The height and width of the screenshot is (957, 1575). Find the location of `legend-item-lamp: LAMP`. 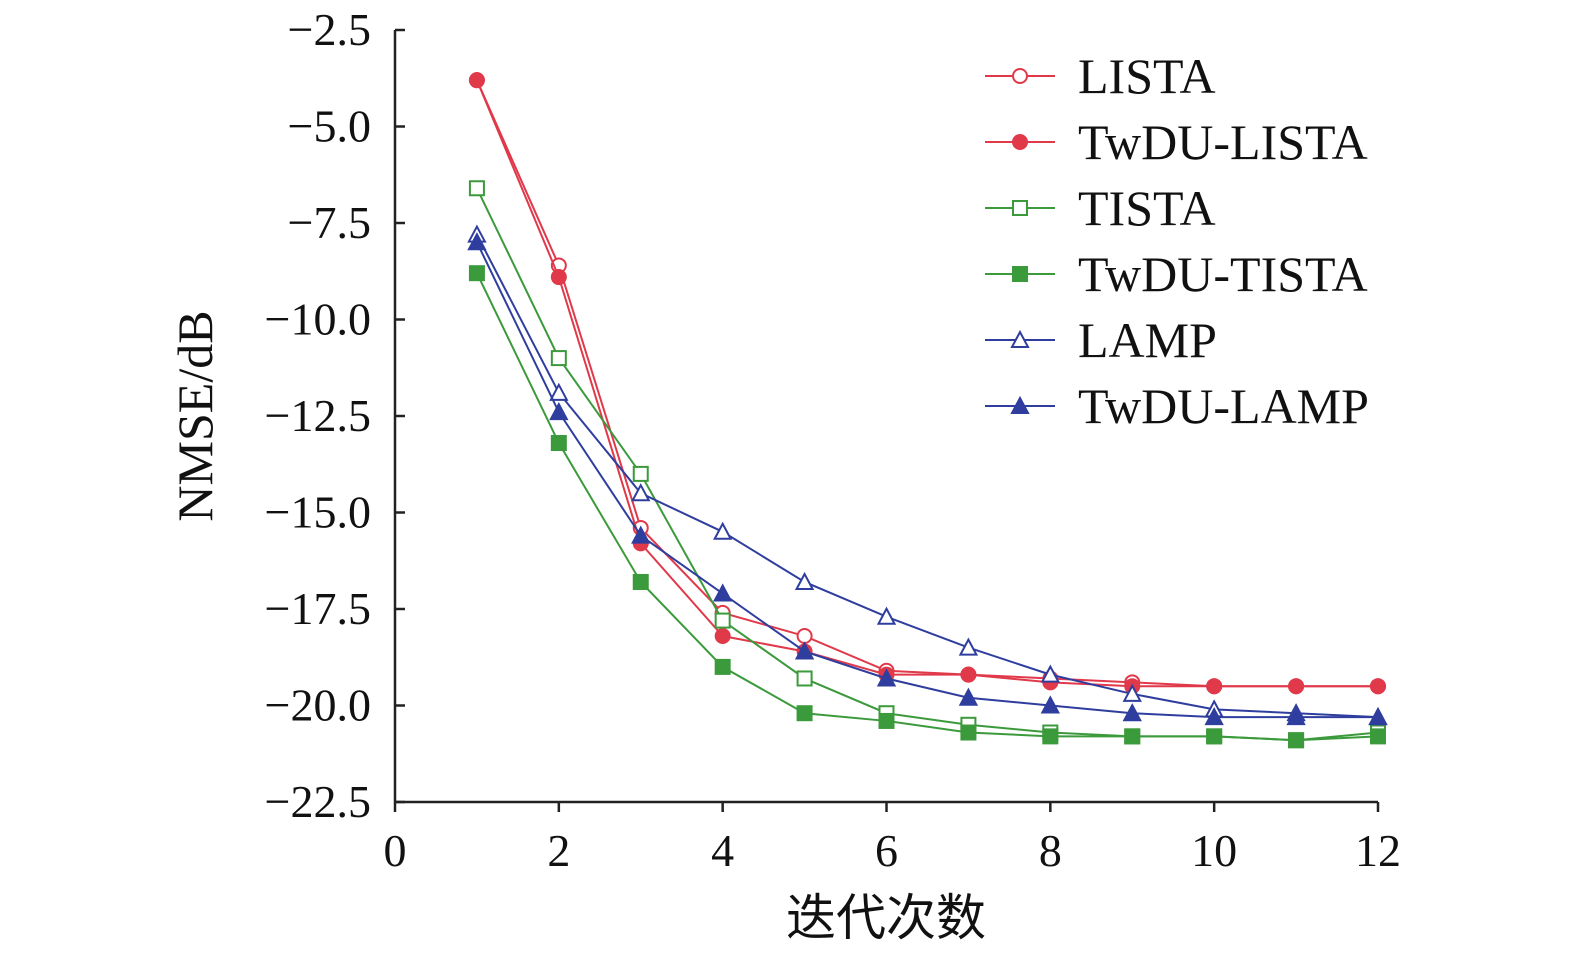

legend-item-lamp: LAMP is located at coordinates (1101, 340).